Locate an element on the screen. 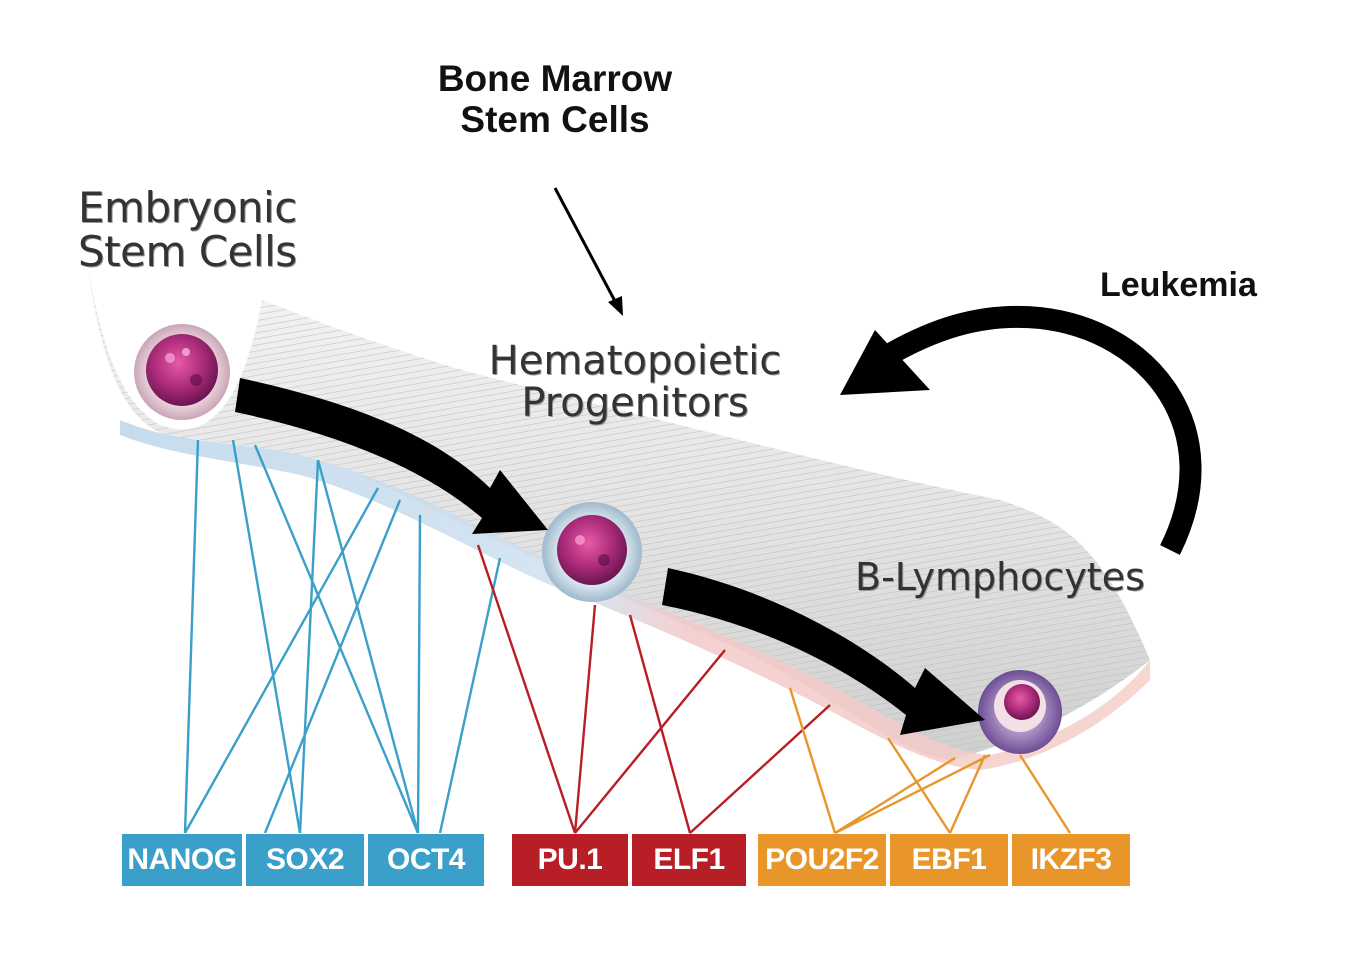  leukemia-label: Leukemia is located at coordinates (1178, 285).